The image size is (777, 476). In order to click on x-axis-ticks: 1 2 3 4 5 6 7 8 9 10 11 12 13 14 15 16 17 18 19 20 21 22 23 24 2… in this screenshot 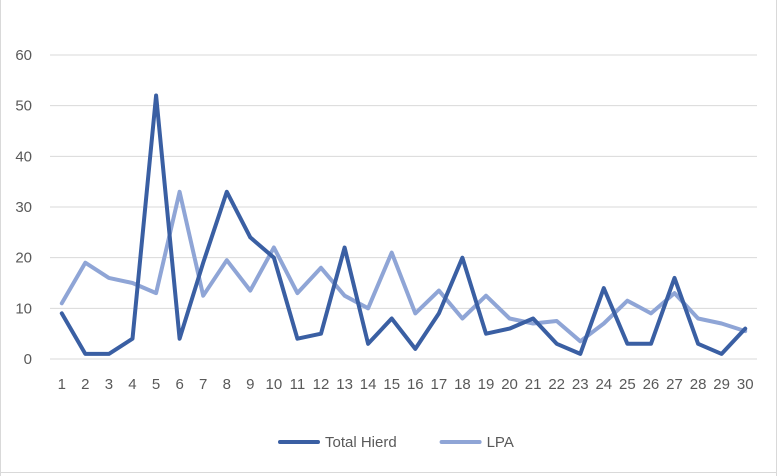, I will do `click(406, 384)`.